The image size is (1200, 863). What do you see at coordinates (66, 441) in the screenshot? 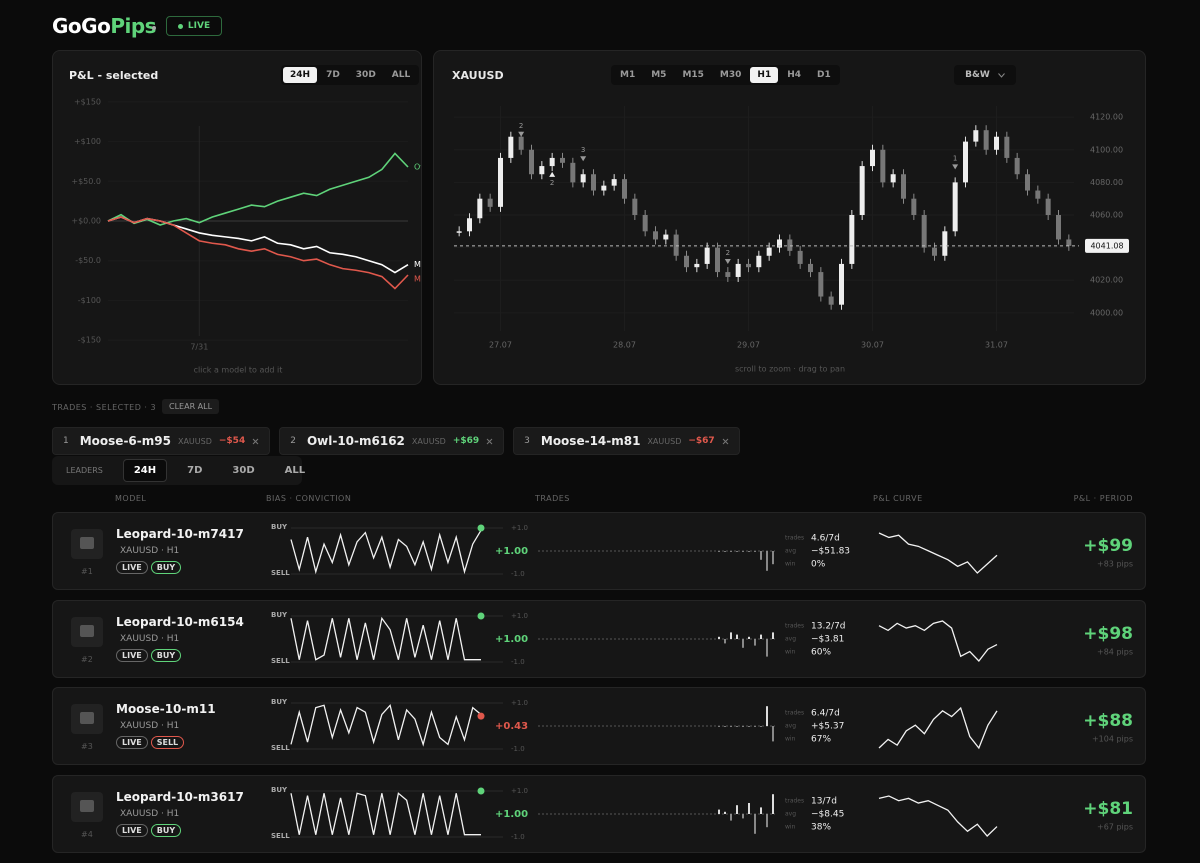
I see `chip-index: 1` at bounding box center [66, 441].